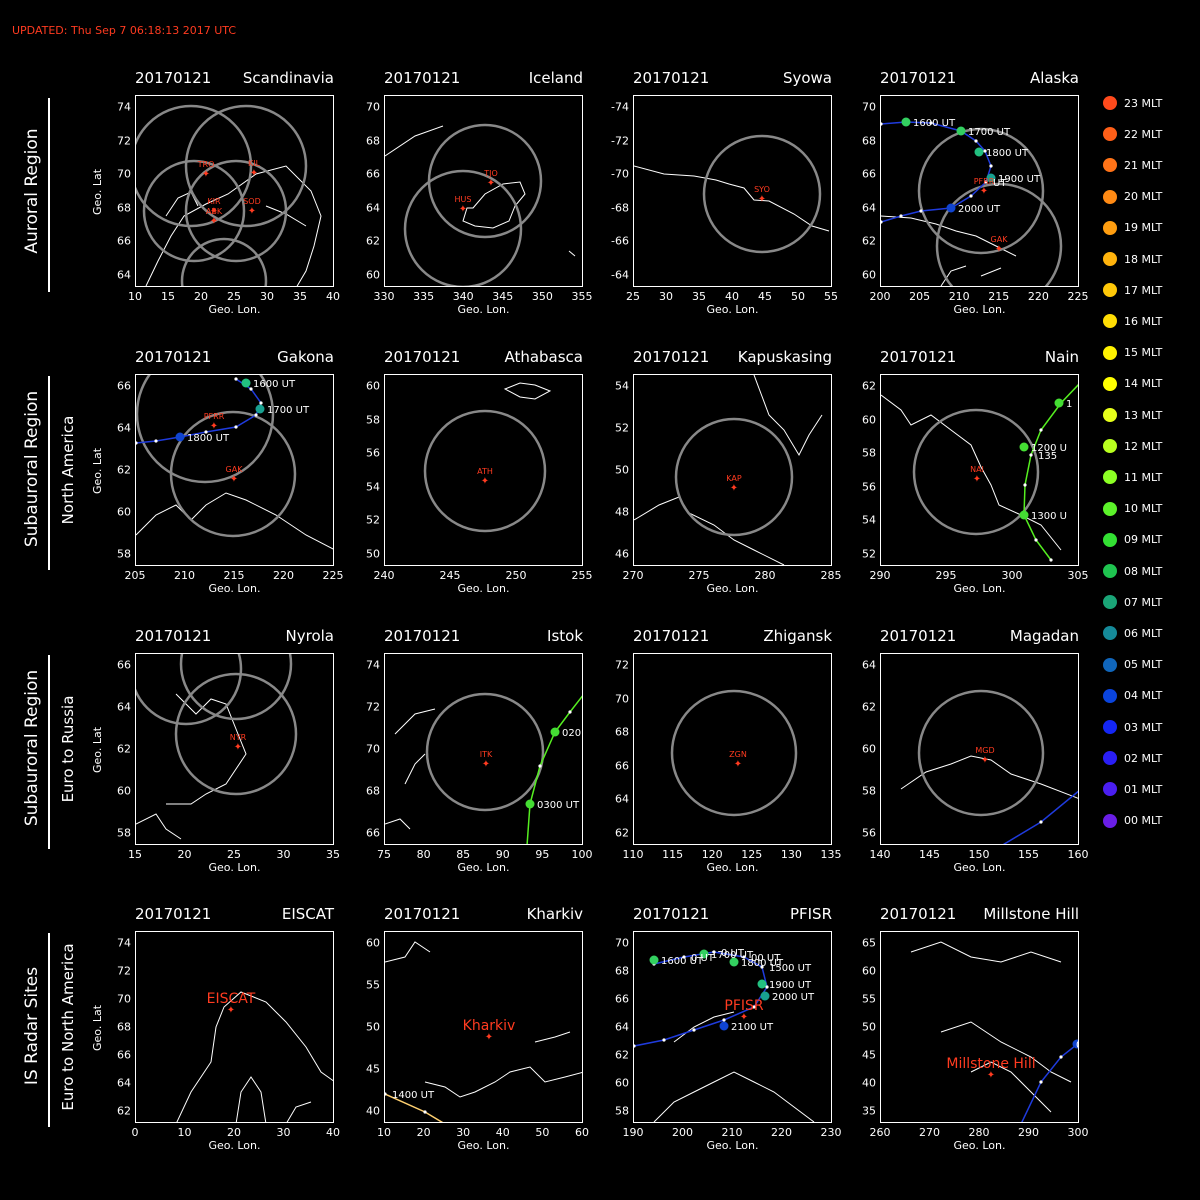 The height and width of the screenshot is (1200, 1200). Describe the element at coordinates (97, 191) in the screenshot. I see `y-axis-title: Geo. Lat` at that location.